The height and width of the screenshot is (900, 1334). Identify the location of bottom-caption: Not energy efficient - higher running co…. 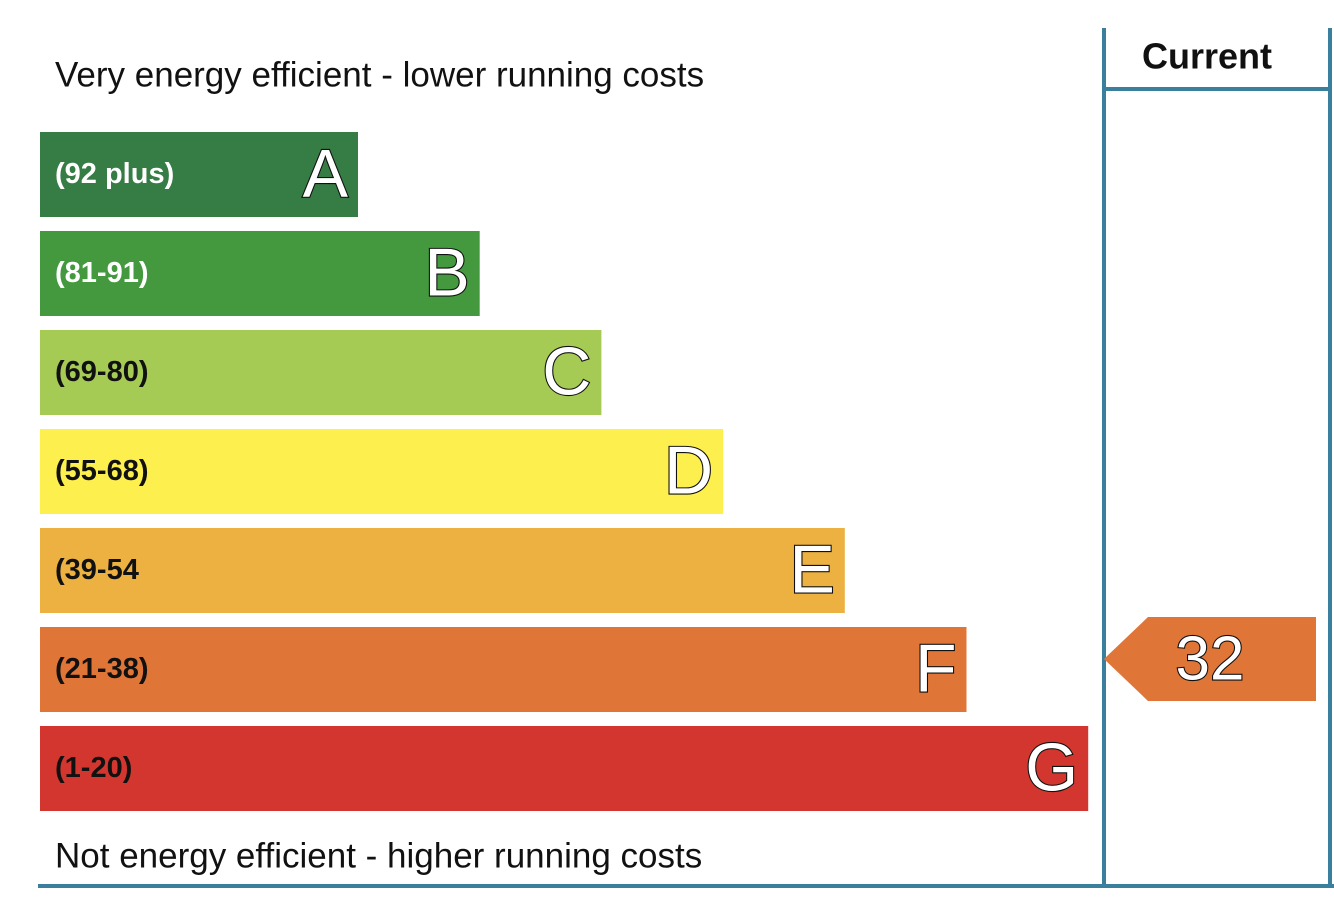
(378, 855).